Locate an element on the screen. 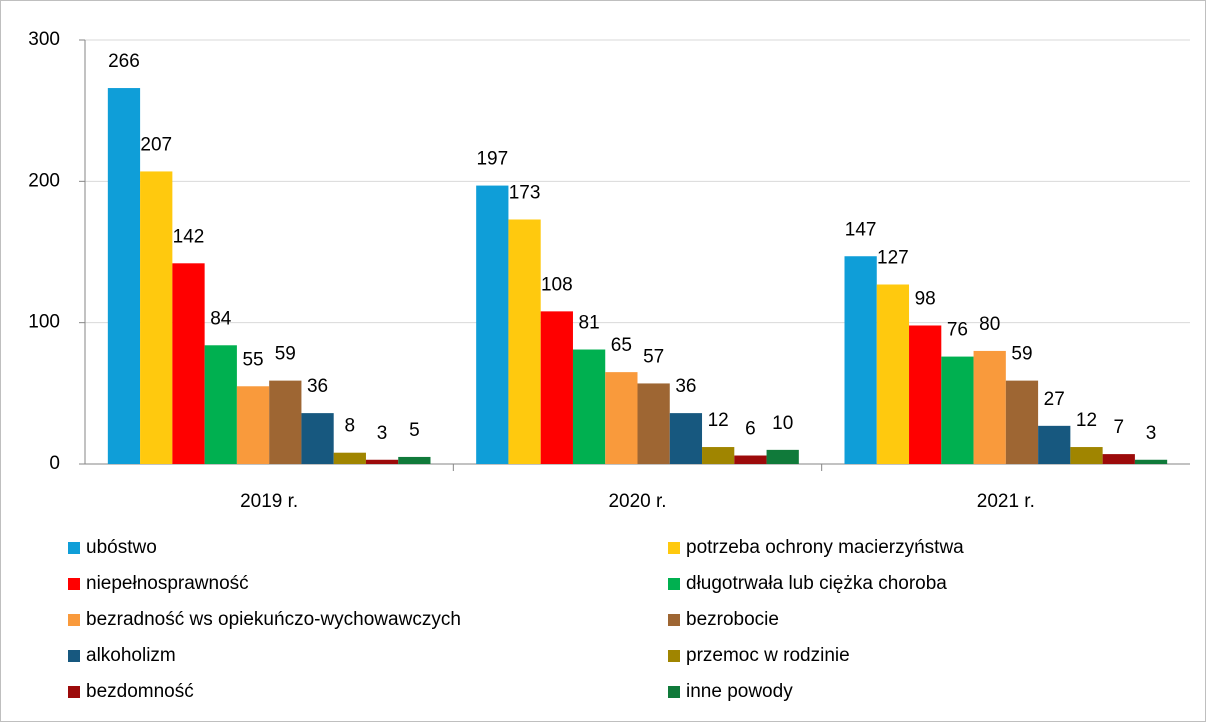  data-label: 81 is located at coordinates (589, 323).